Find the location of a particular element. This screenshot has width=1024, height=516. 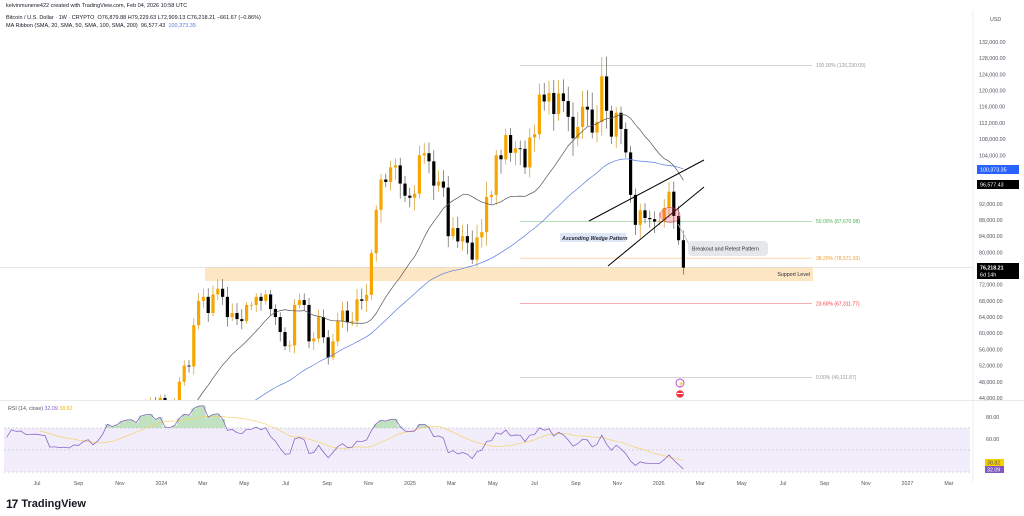

breakout-highlight is located at coordinates (670, 215).